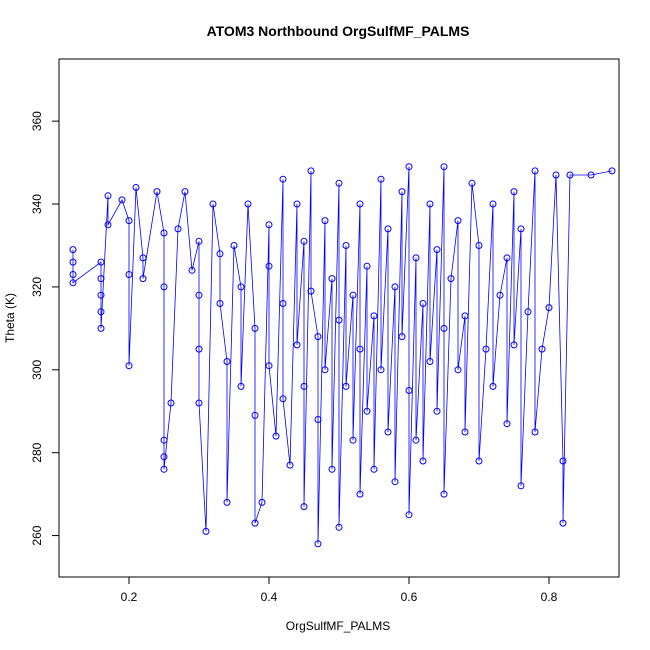 This screenshot has height=650, width=650. What do you see at coordinates (37, 121) in the screenshot?
I see `y-tick-label: 360` at bounding box center [37, 121].